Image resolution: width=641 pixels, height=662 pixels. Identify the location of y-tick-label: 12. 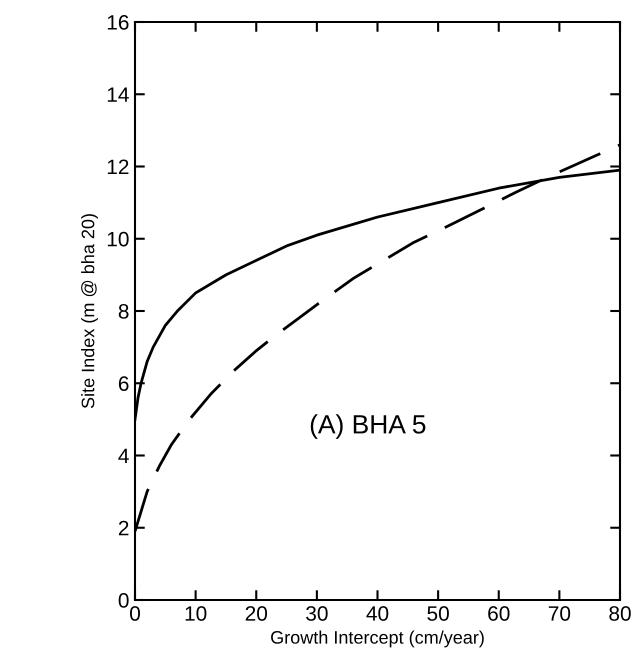
(118, 167).